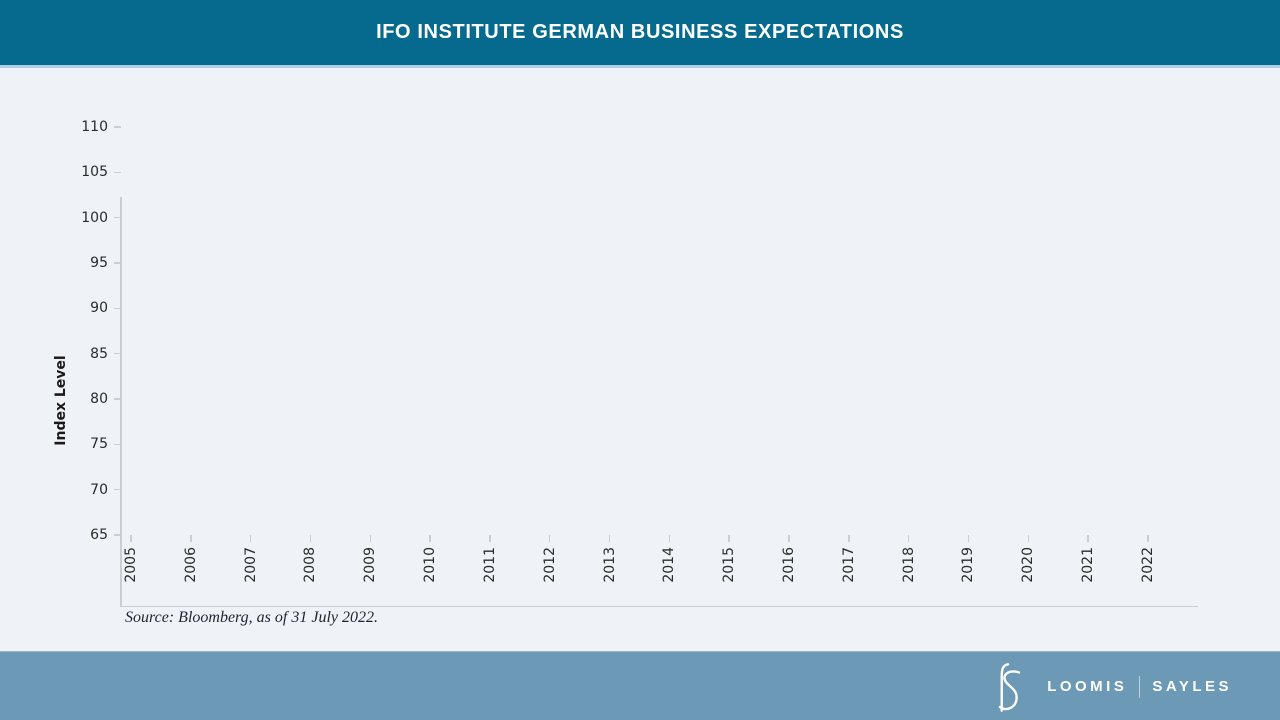 The image size is (1280, 720). I want to click on brand-divider, so click(1140, 686).